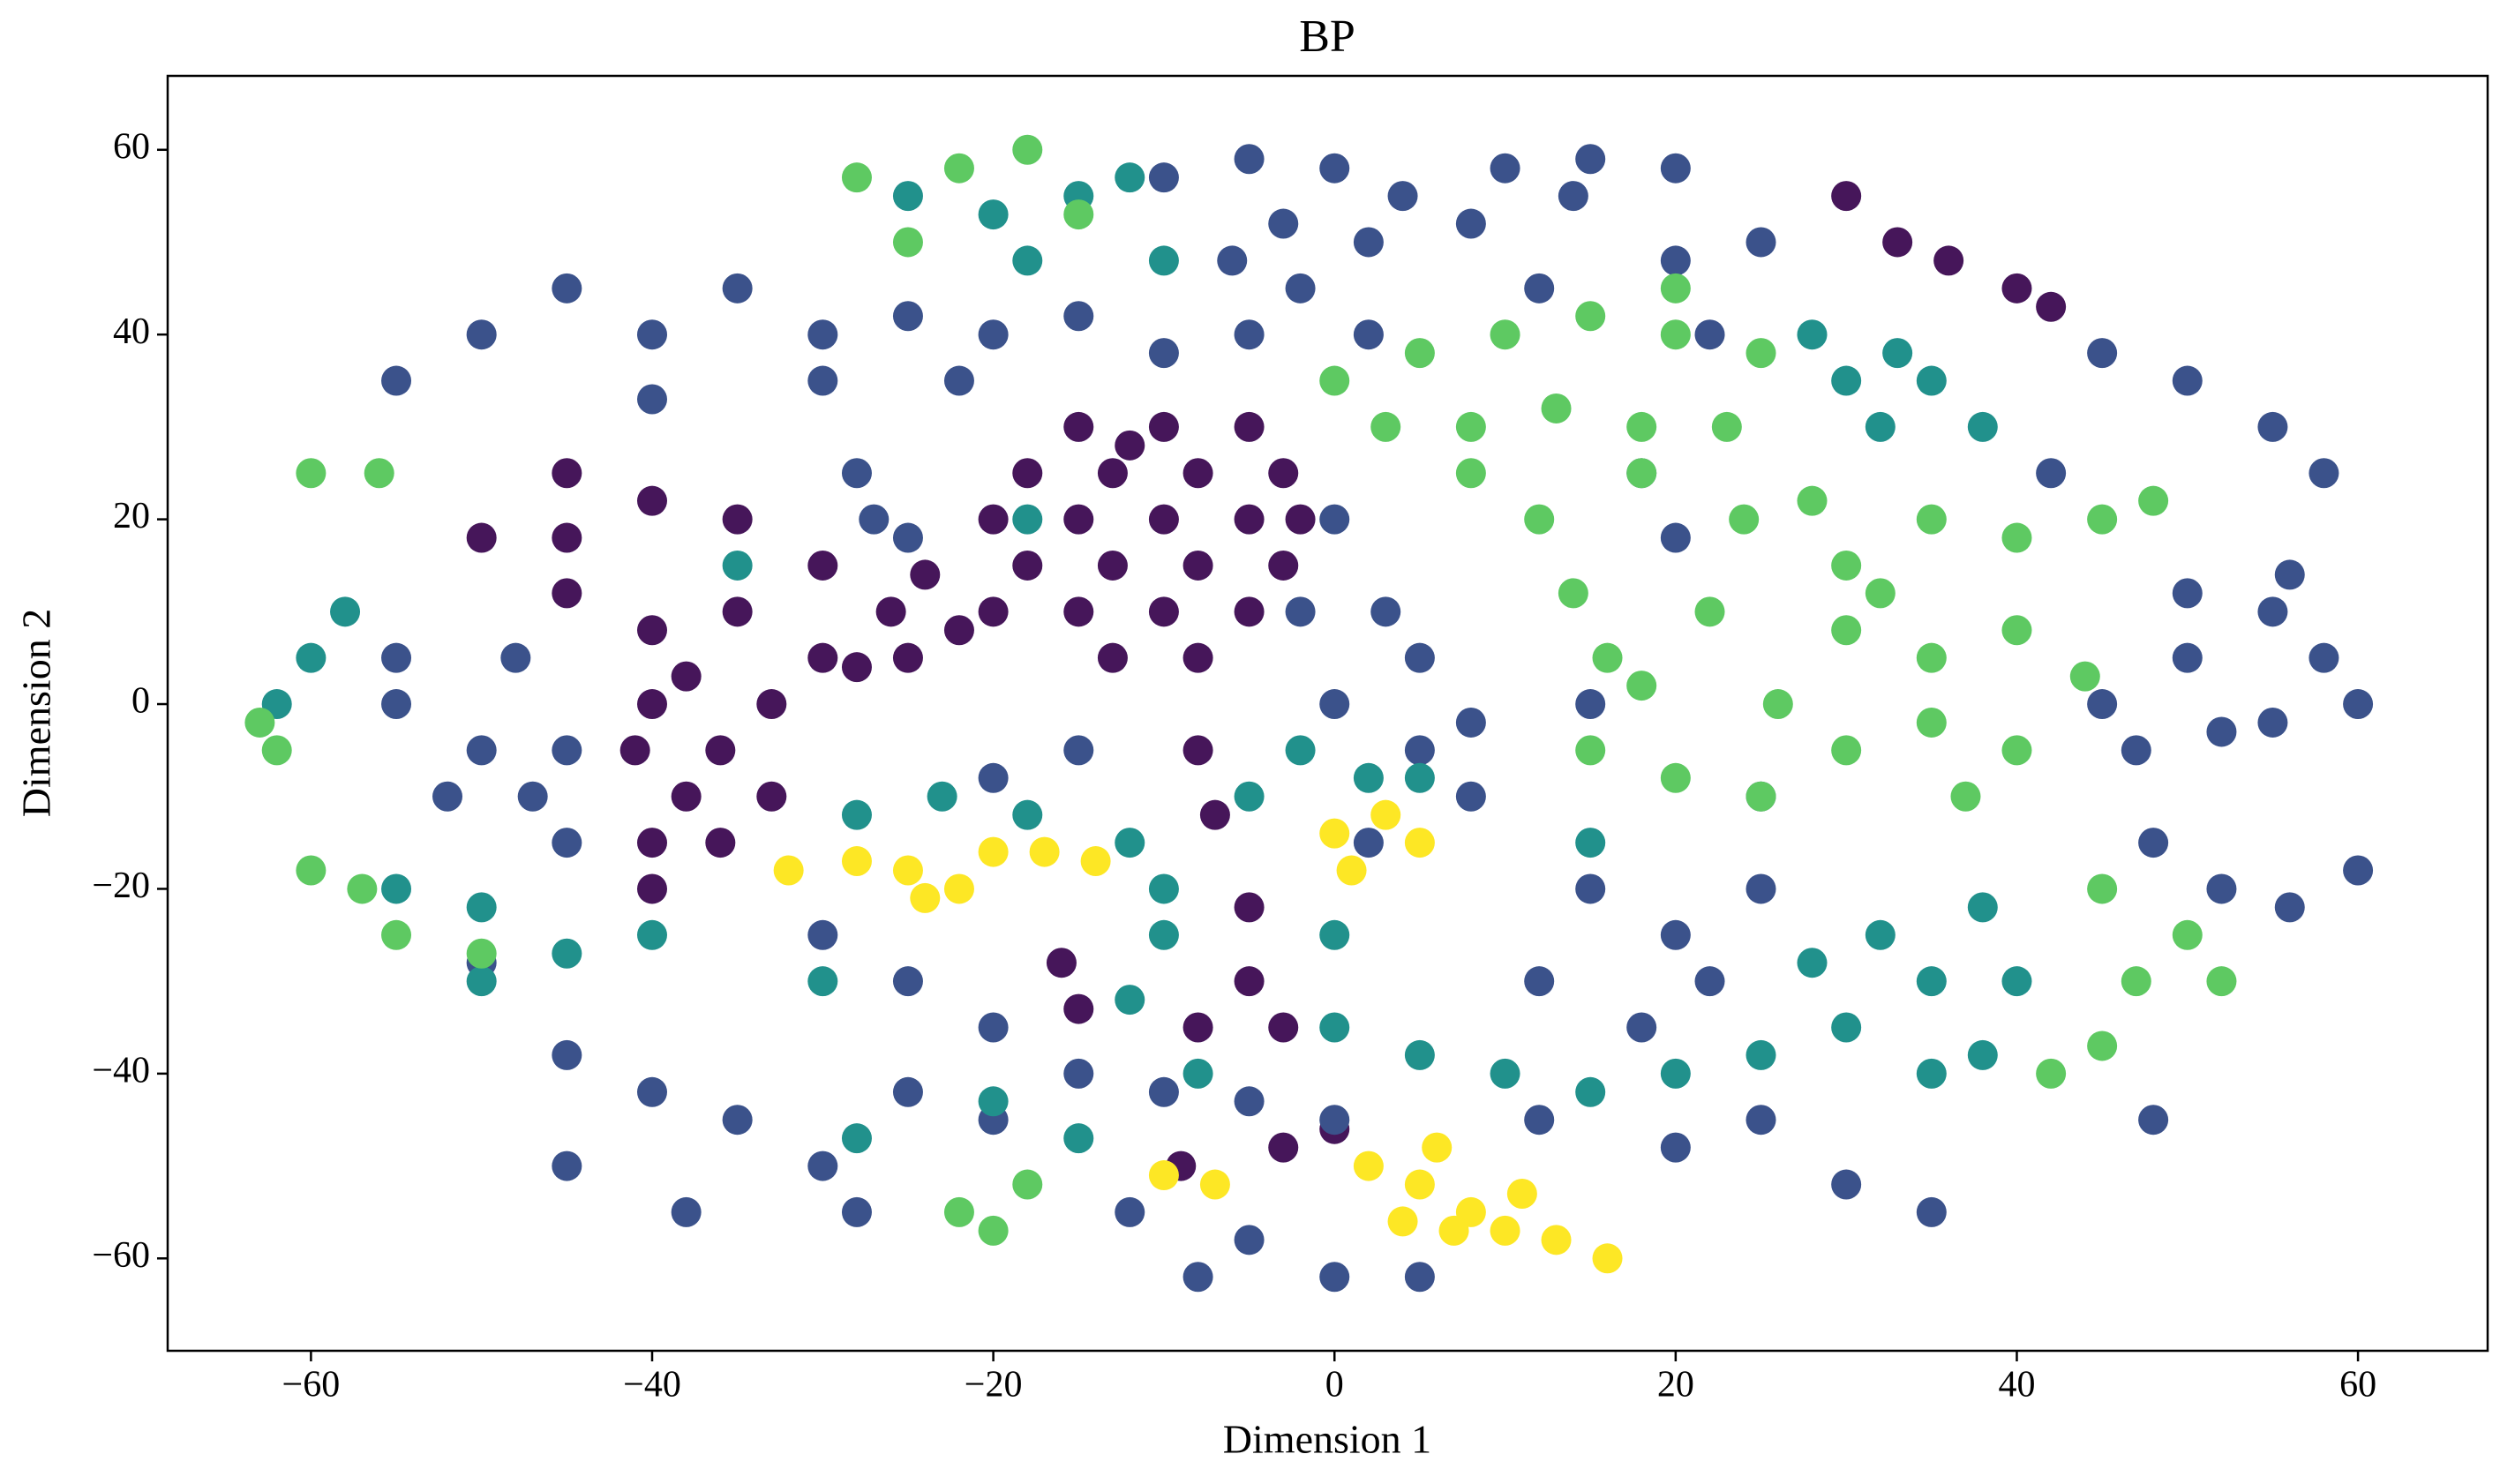 This screenshot has width=2515, height=1484. What do you see at coordinates (1334, 1385) in the screenshot?
I see `x-tick-label: 0` at bounding box center [1334, 1385].